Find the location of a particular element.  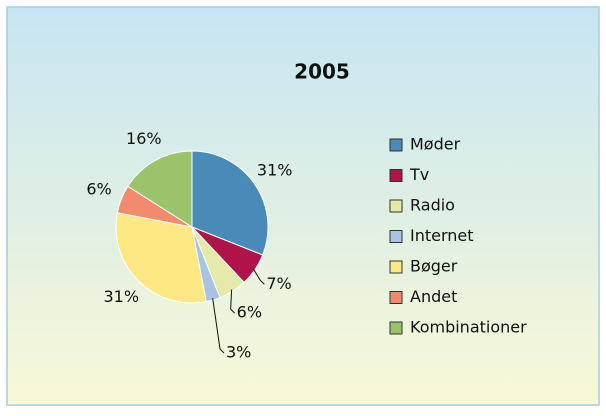

legend-label: Andet is located at coordinates (433, 296).